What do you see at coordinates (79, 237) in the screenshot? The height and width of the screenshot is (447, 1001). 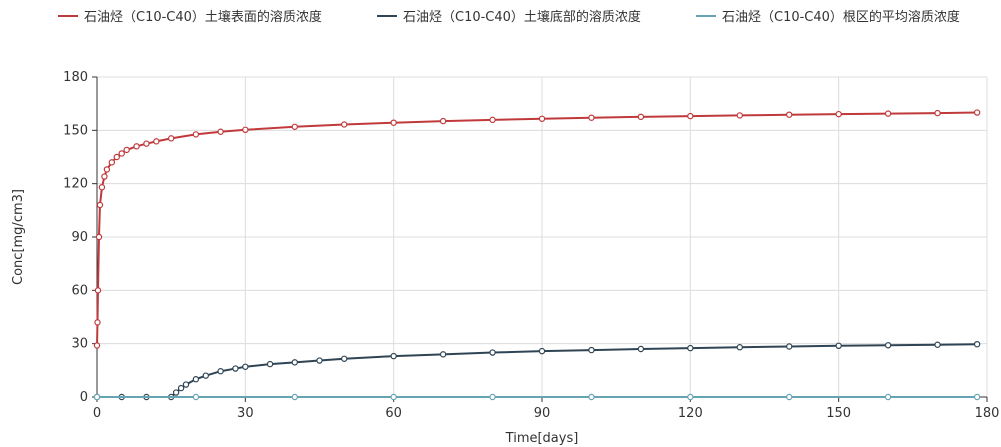 I see `y-tick-label: 90` at bounding box center [79, 237].